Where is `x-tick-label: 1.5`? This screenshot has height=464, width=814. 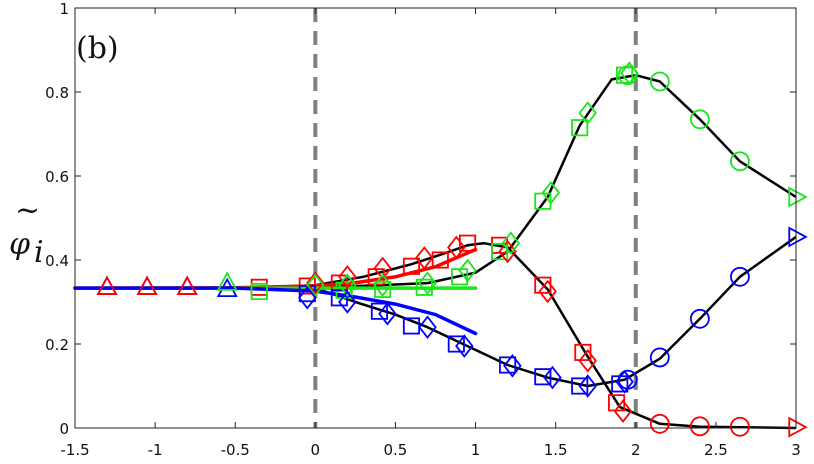 x-tick-label: 1.5 is located at coordinates (556, 450).